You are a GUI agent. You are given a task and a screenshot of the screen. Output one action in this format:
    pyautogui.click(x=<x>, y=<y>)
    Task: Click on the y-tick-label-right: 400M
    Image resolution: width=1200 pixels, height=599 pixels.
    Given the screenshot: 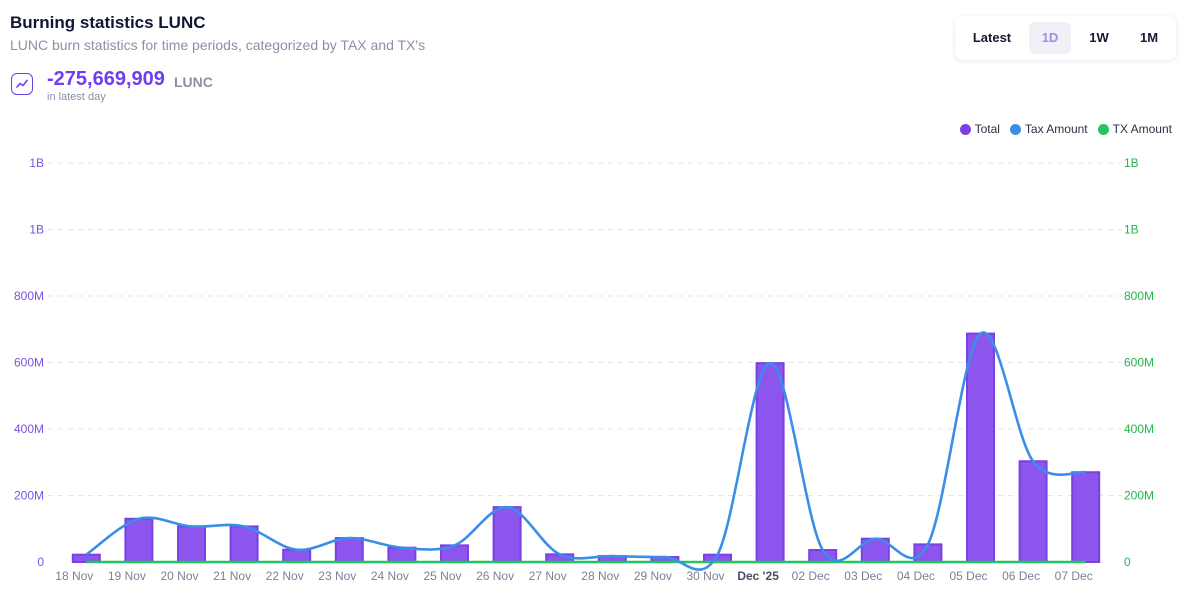 What is the action you would take?
    pyautogui.click(x=1139, y=429)
    